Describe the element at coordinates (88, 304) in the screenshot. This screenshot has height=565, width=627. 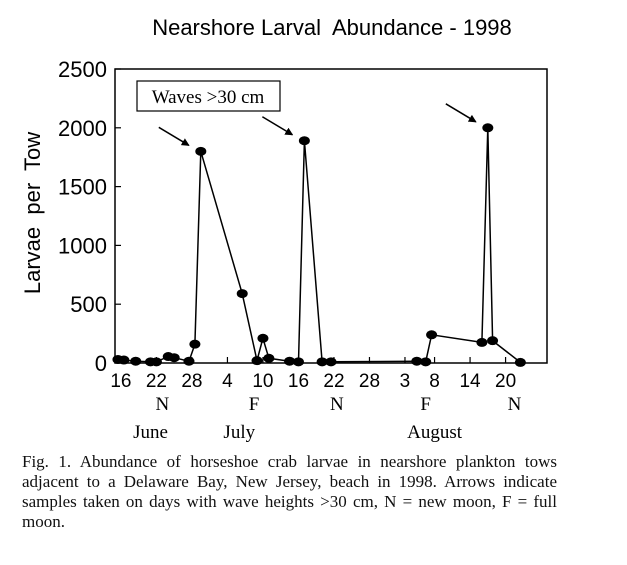
I see `y-tick-label: 500` at that location.